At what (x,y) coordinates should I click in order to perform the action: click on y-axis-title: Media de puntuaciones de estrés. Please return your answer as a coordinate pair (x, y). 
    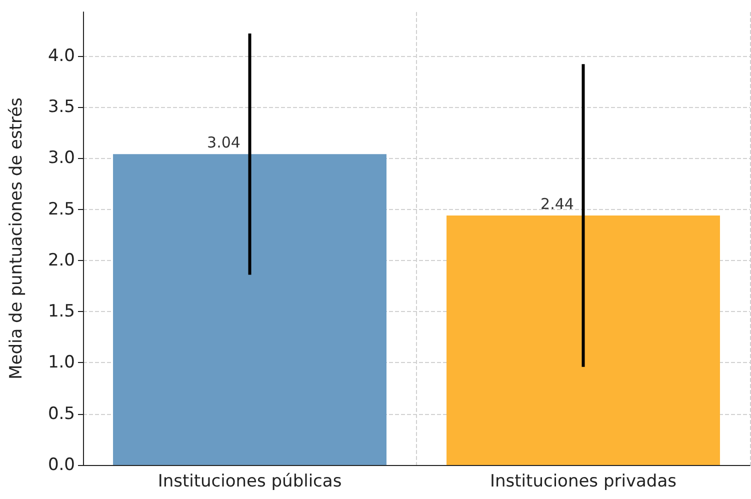
    Looking at the image, I should click on (16, 238).